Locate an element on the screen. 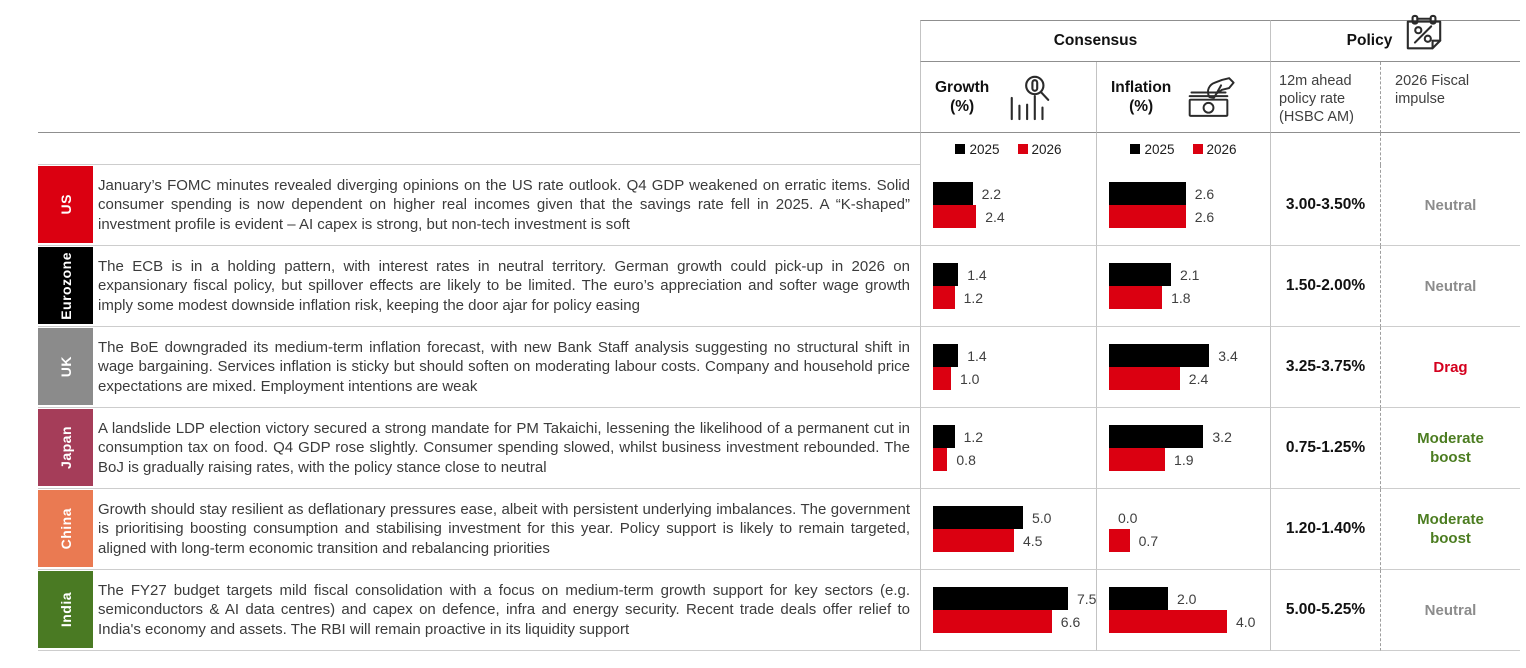 Image resolution: width=1526 pixels, height=668 pixels. region-label: UK is located at coordinates (65, 366).